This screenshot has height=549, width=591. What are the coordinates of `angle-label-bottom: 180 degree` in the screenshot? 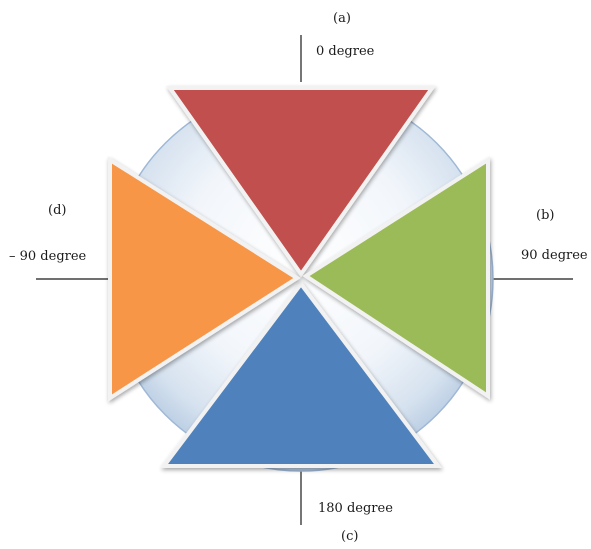 It's located at (355, 508).